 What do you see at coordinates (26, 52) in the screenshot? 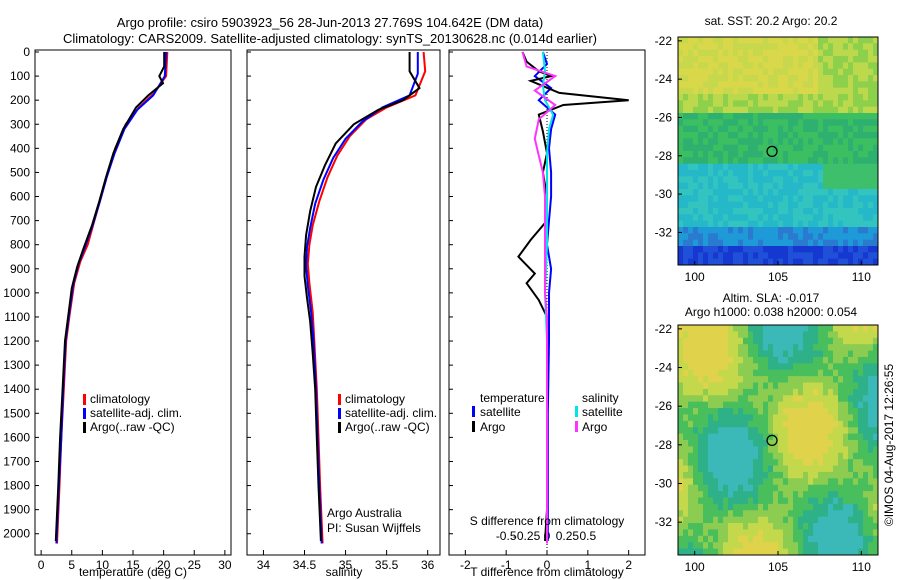
I see `depth-tick-label: 0` at bounding box center [26, 52].